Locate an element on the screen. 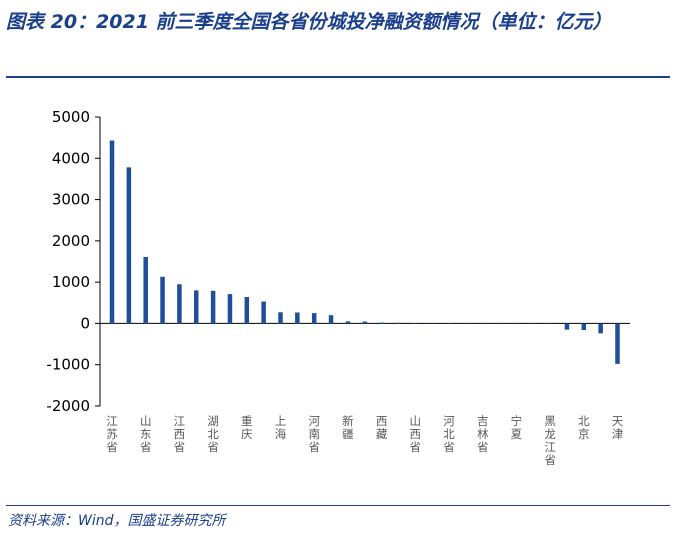  y-tick-label: 3000 is located at coordinates (71, 200).